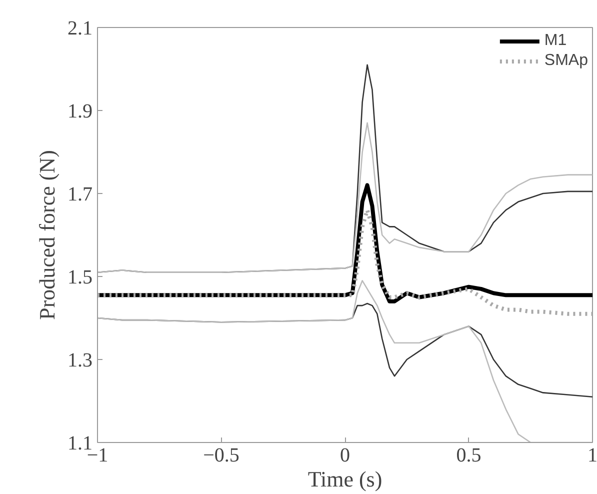 The image size is (597, 494). I want to click on legend-label: SMAp, so click(566, 61).